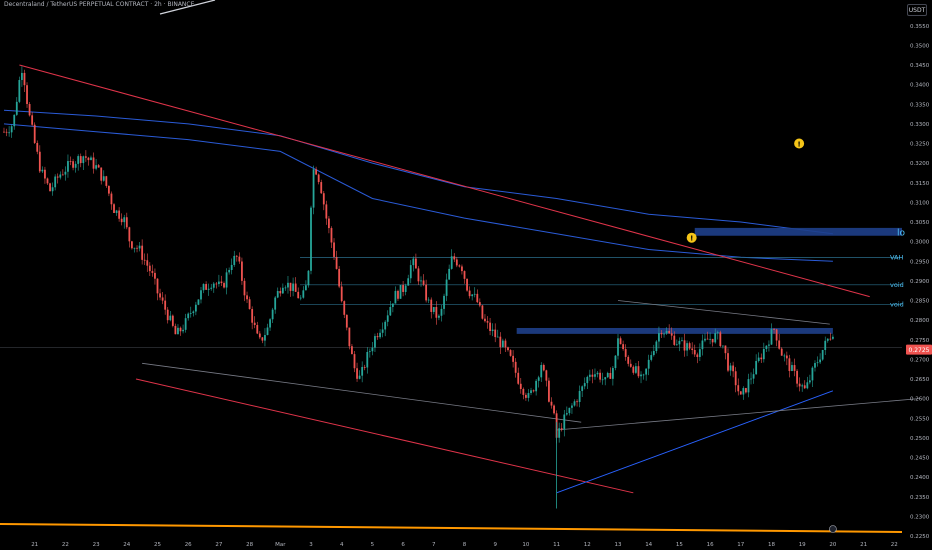 The height and width of the screenshot is (550, 932). Describe the element at coordinates (920, 302) in the screenshot. I see `y-tick-label: 0.2850` at that location.